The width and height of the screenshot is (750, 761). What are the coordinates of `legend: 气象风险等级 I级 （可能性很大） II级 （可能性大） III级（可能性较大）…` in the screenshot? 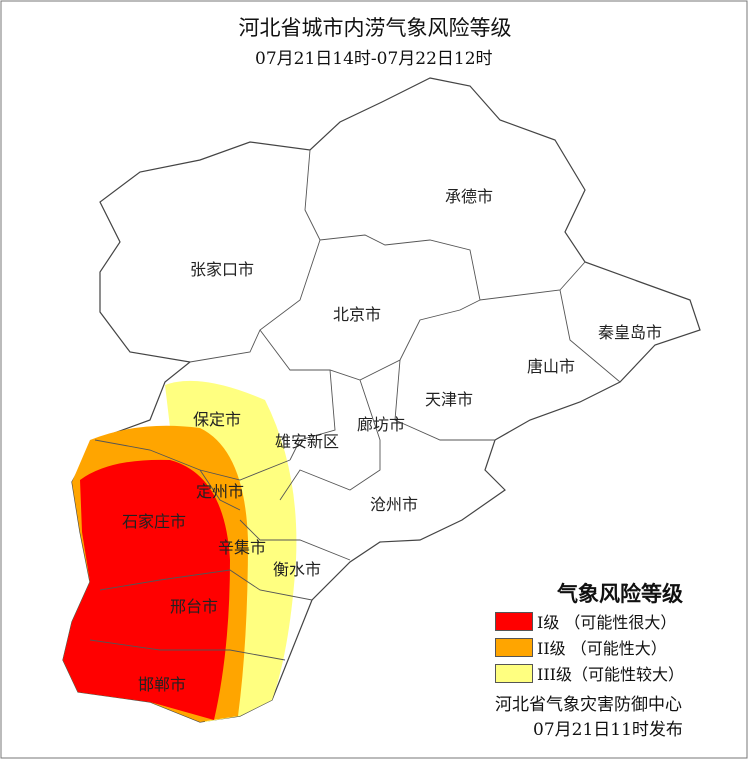 It's located at (620, 659).